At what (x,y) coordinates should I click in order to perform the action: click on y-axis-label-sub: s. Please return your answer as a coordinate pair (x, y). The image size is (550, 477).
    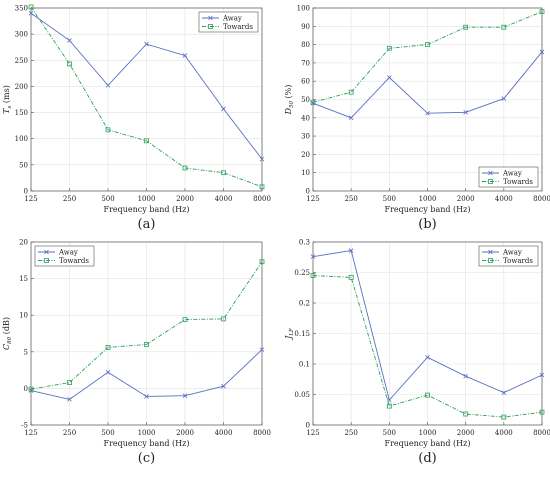
    Looking at the image, I should click on (10, 106).